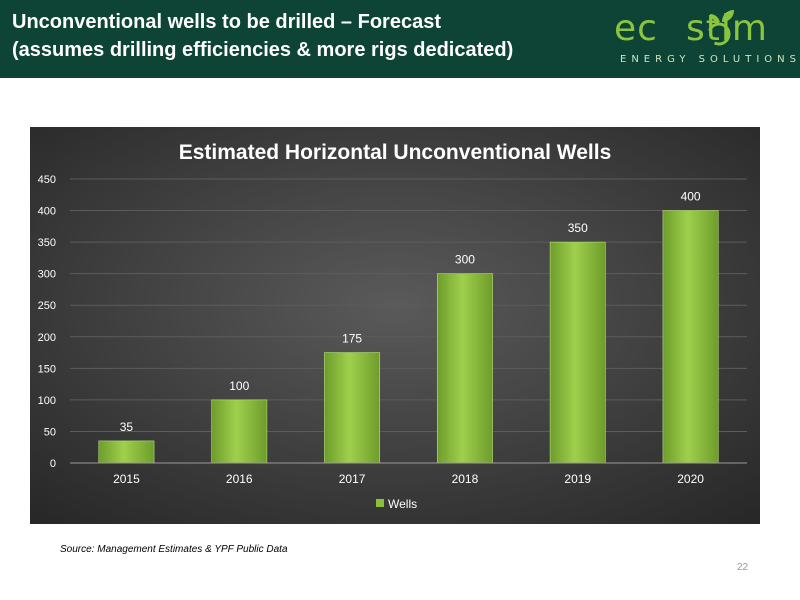  What do you see at coordinates (465, 479) in the screenshot?
I see `x-tick-label: 2018` at bounding box center [465, 479].